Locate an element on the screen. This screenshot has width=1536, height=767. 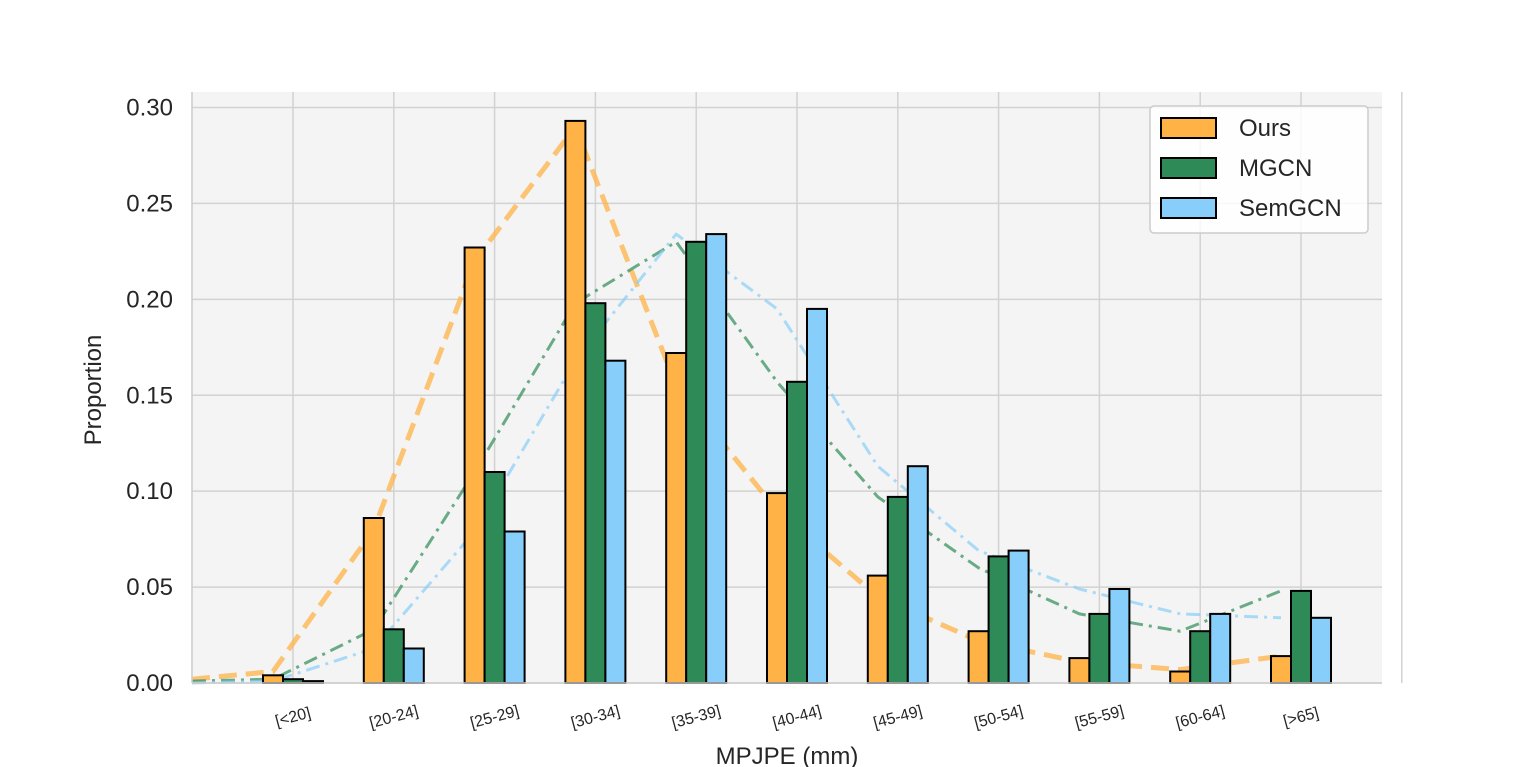
y-tick-labels: 0.00 0.05 0.10 0.15 0.20 0.25 0.30 is located at coordinates (149, 396).